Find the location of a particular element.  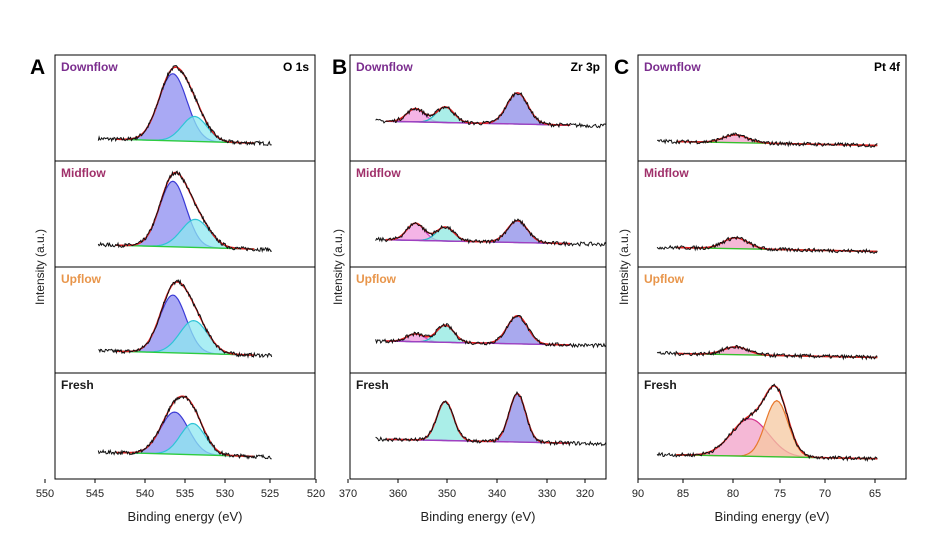

x-tick-label: 85 is located at coordinates (683, 494).